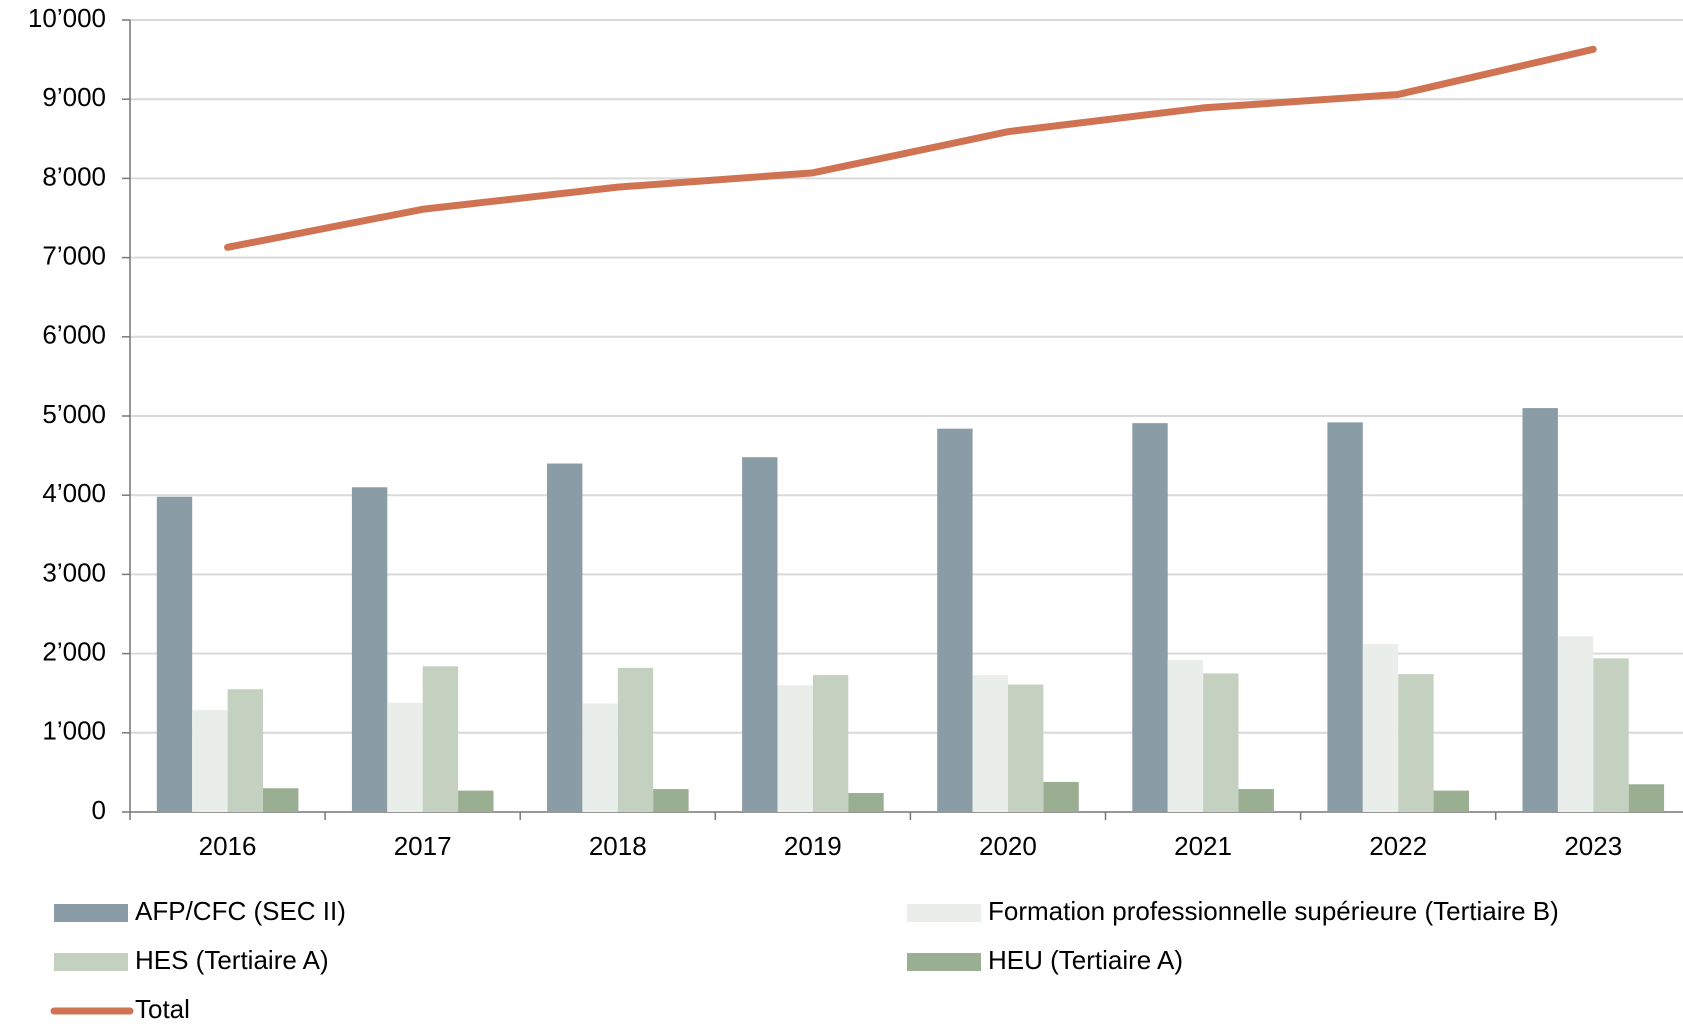 This screenshot has height=1027, width=1683. Describe the element at coordinates (74, 731) in the screenshot. I see `y-tick-label: 1’000` at that location.